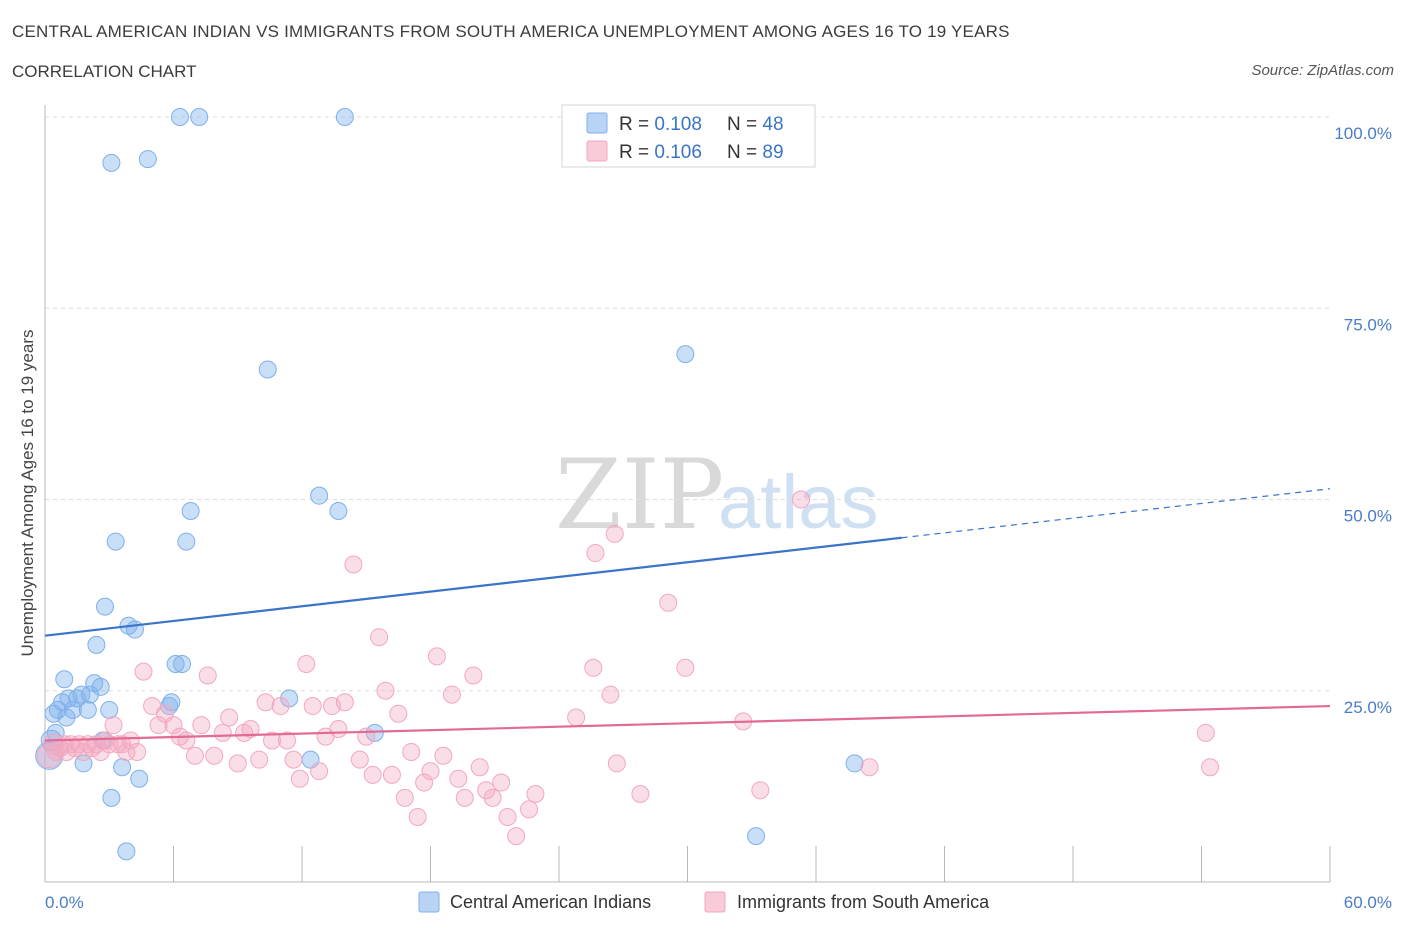 The width and height of the screenshot is (1406, 930). Describe the element at coordinates (597, 123) in the screenshot. I see `legend-swatch-blue` at that location.